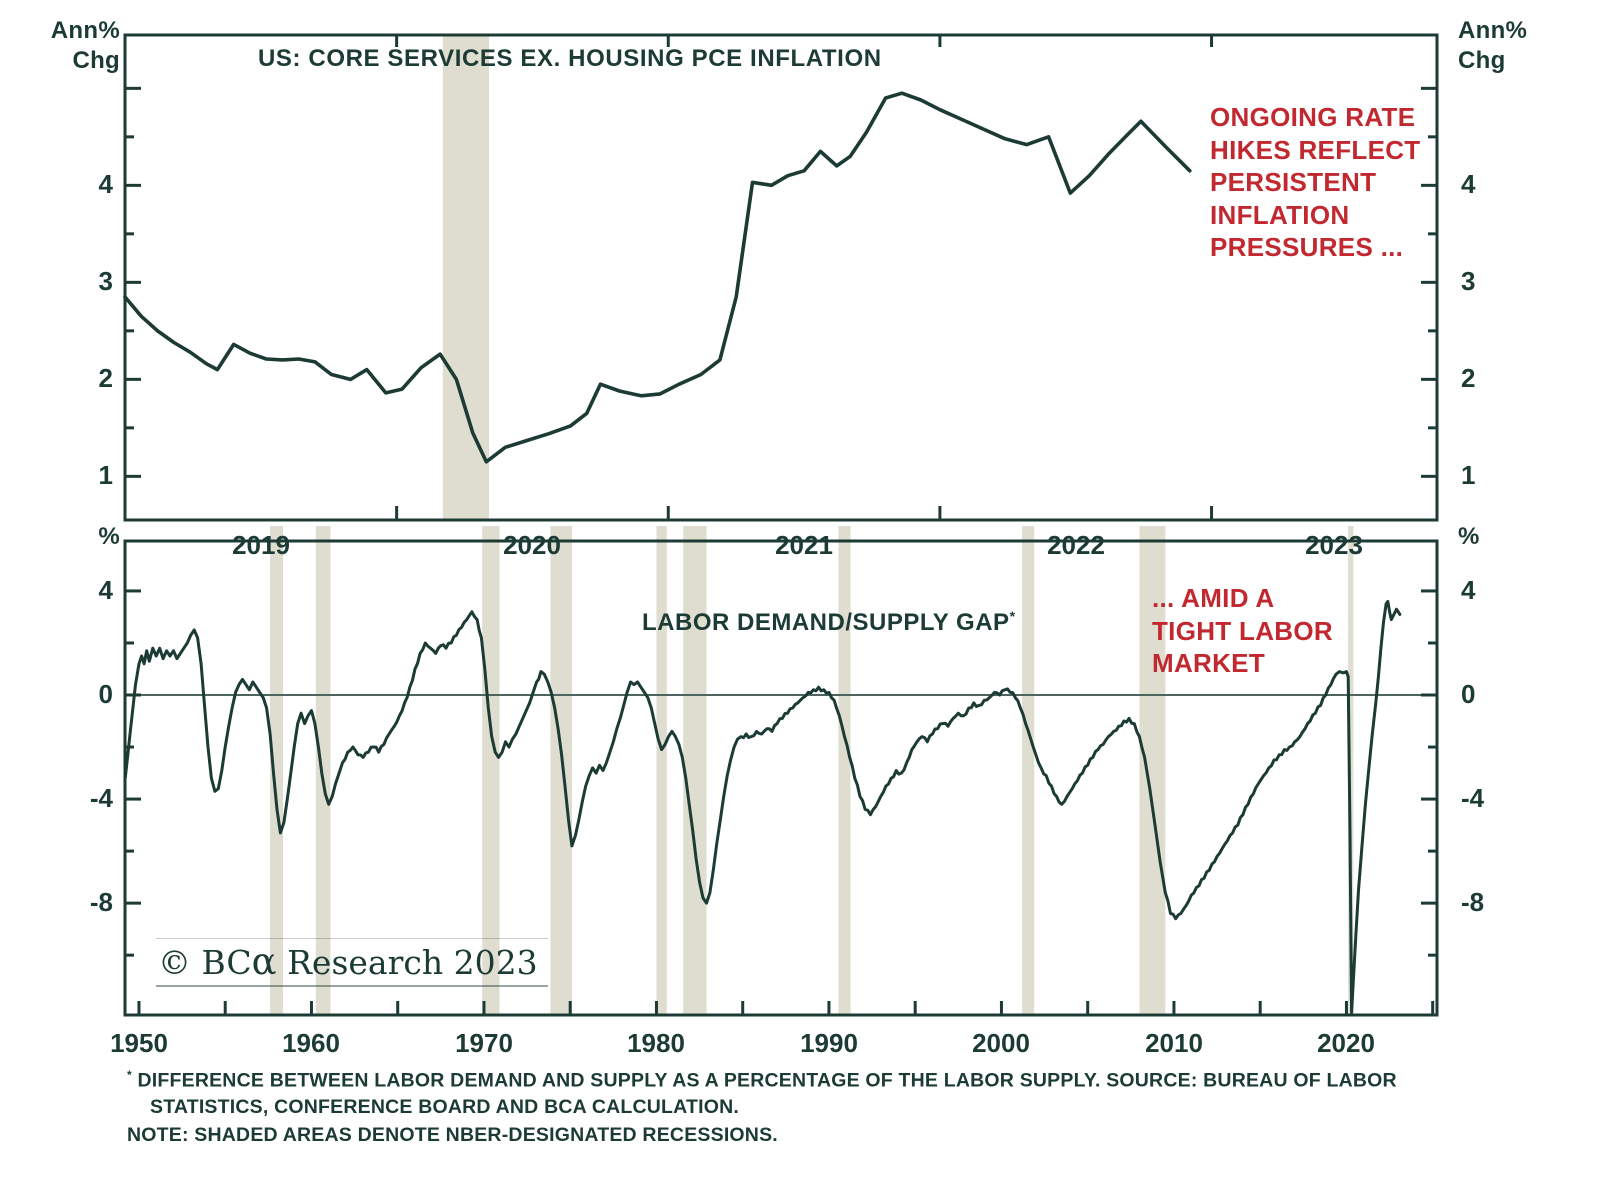 Image resolution: width=1600 pixels, height=1202 pixels. What do you see at coordinates (105, 694) in the screenshot?
I see `y-axis-label-left: 0` at bounding box center [105, 694].